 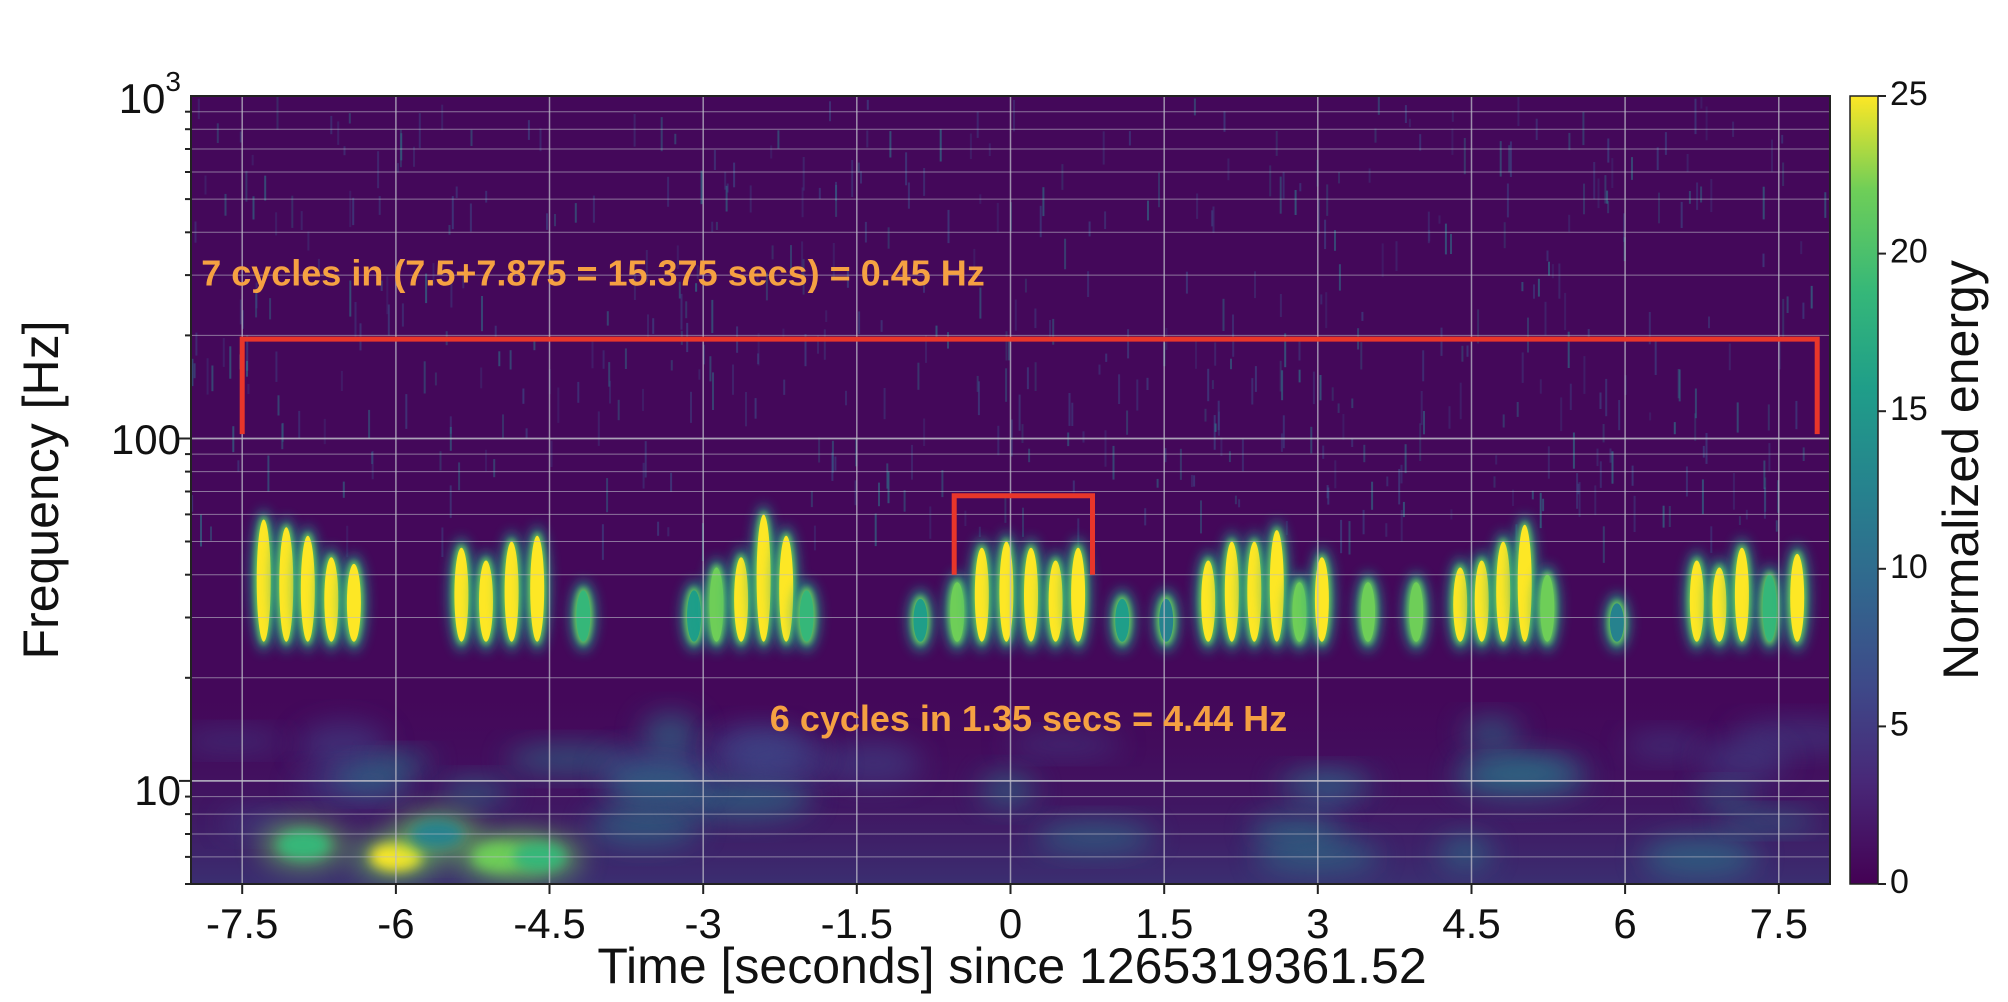 What do you see at coordinates (303, 845) in the screenshot?
I see `low-frequency-blob` at bounding box center [303, 845].